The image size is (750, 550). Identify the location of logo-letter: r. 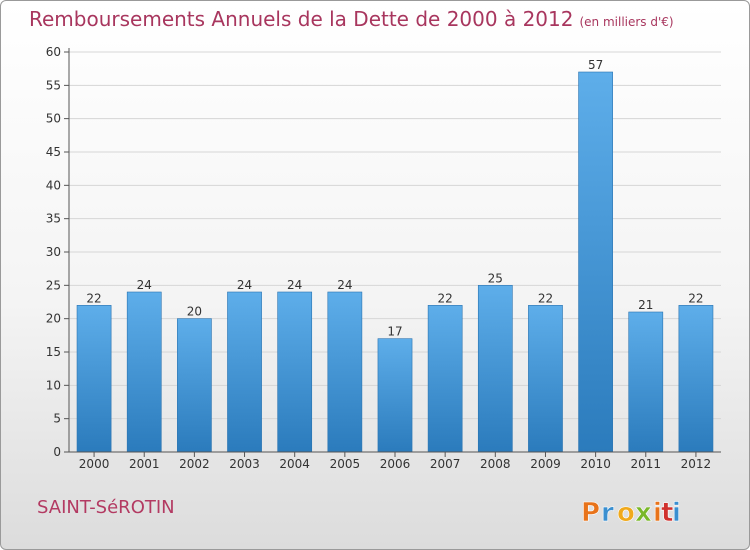
(607, 513).